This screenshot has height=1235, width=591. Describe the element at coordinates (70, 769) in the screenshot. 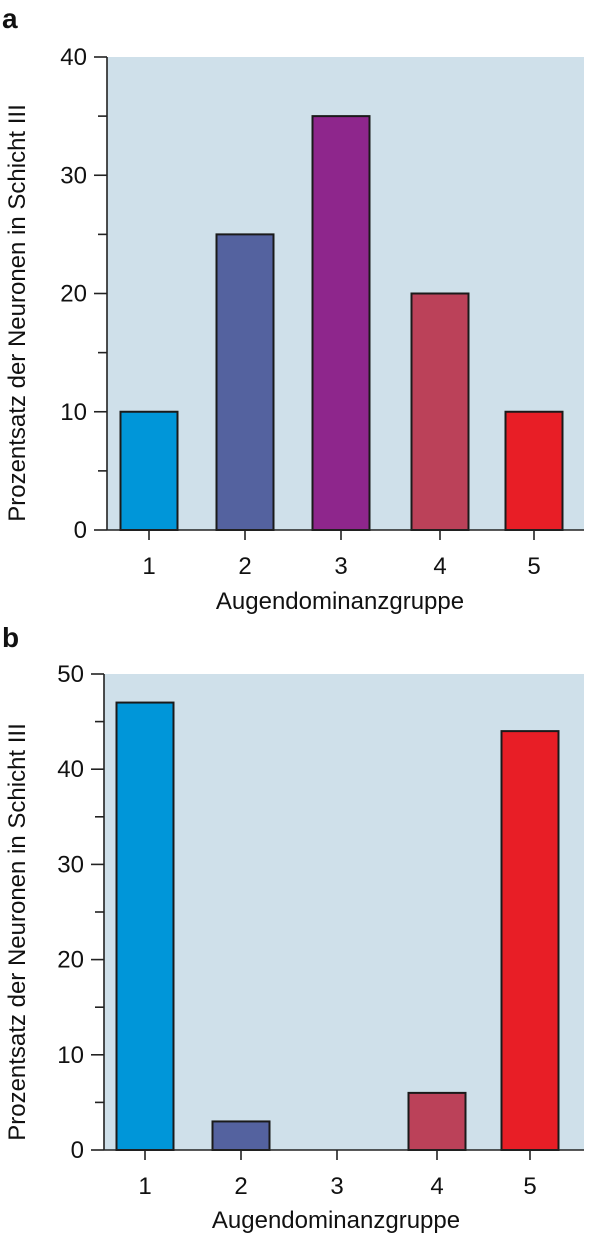

I see `y-tick-label-b: 40` at that location.